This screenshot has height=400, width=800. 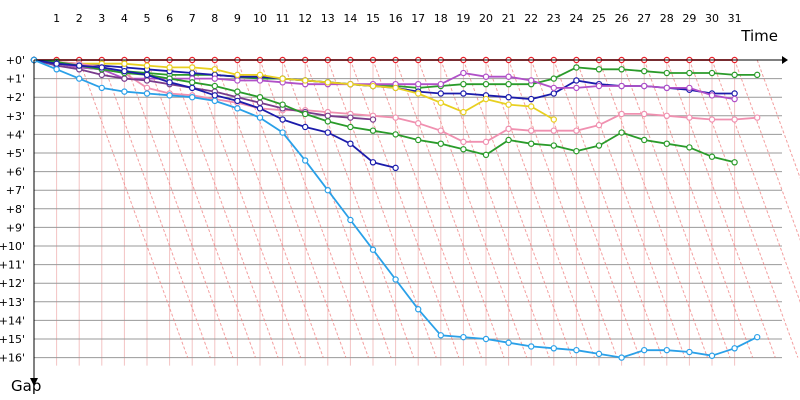 What do you see at coordinates (441, 18) in the screenshot?
I see `x-tick-label: 18` at bounding box center [441, 18].